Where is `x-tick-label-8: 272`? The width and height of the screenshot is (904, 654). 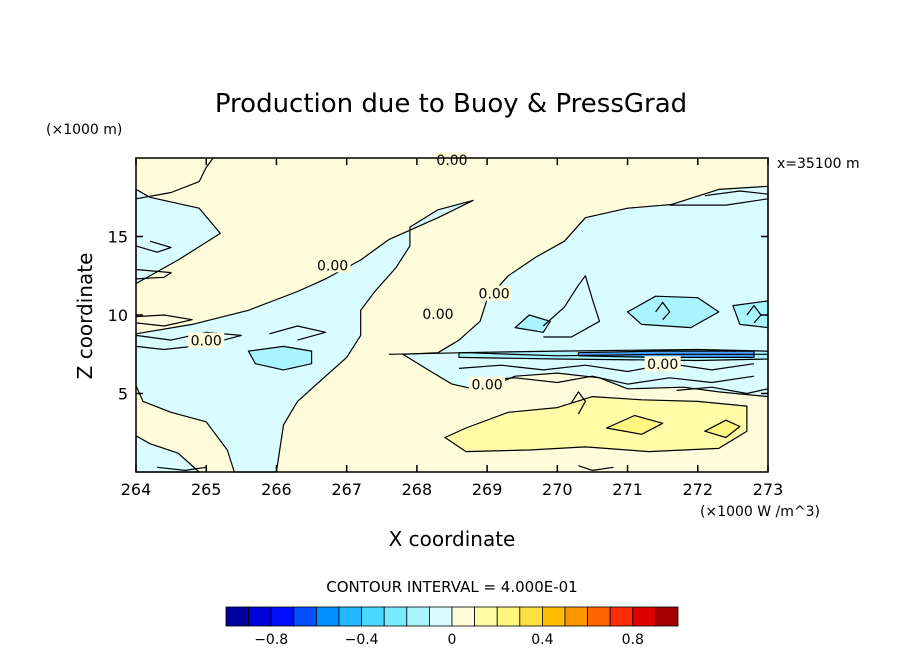 x-tick-label-8: 272 is located at coordinates (698, 489).